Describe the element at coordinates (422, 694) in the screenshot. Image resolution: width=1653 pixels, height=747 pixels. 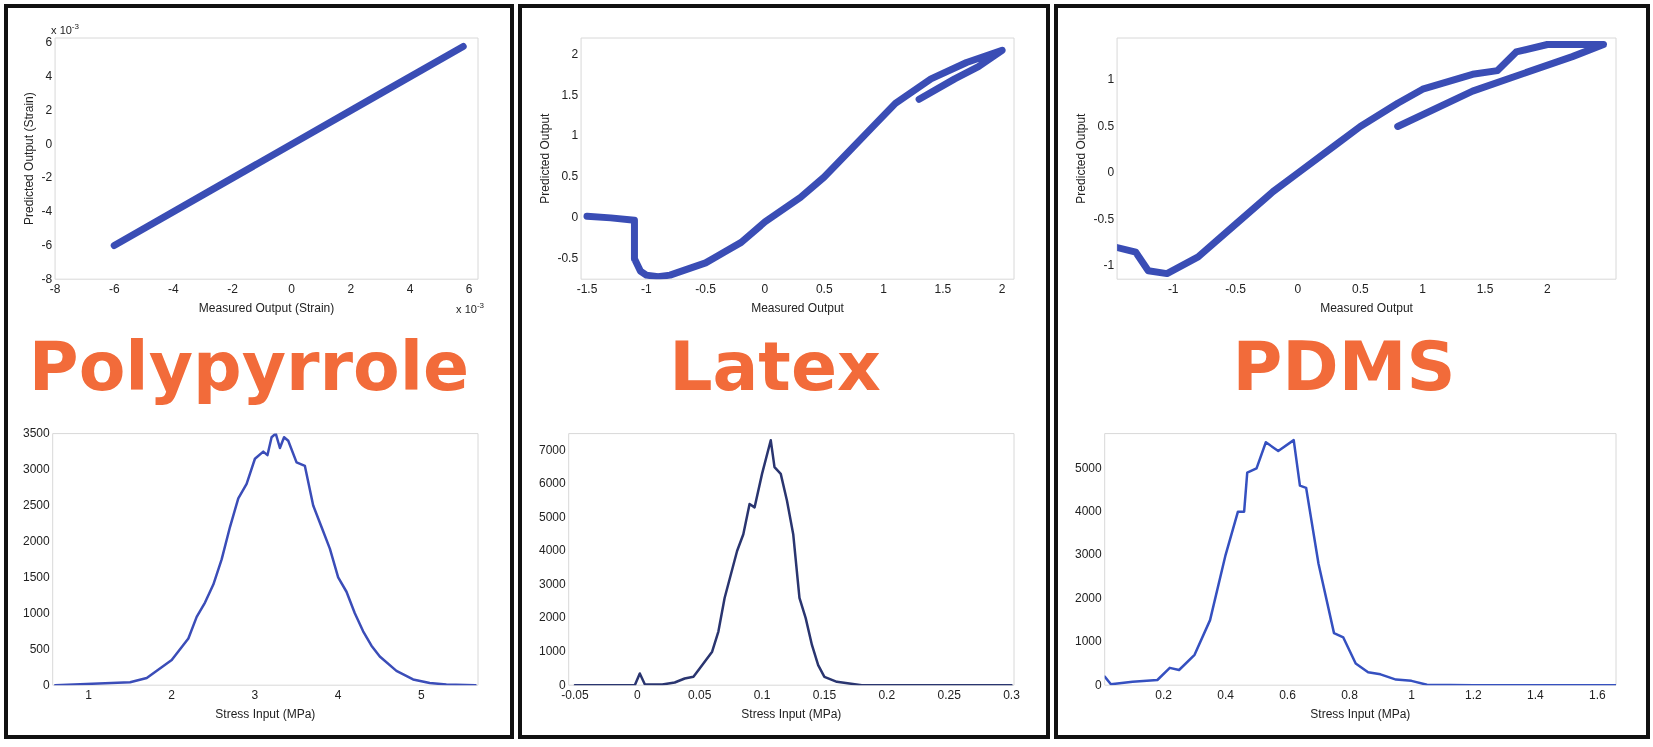
I see `x-tick-label: 5` at that location.